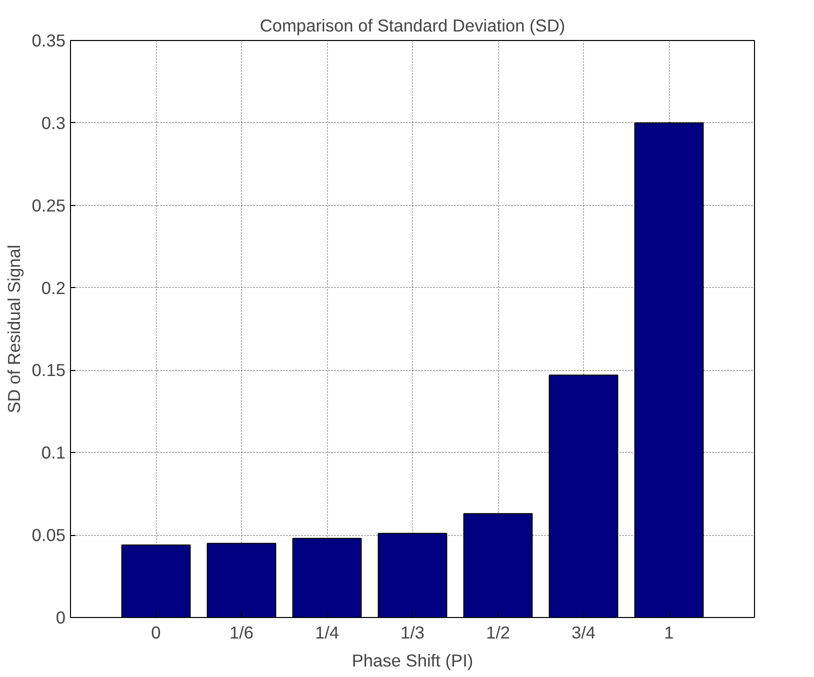 The height and width of the screenshot is (677, 814). What do you see at coordinates (49, 535) in the screenshot?
I see `y-tick-label: 0.05` at bounding box center [49, 535].